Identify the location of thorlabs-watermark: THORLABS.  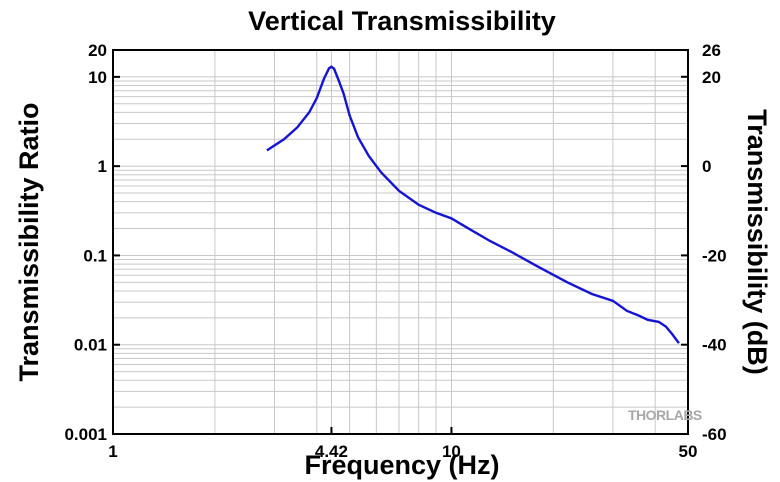
(665, 415).